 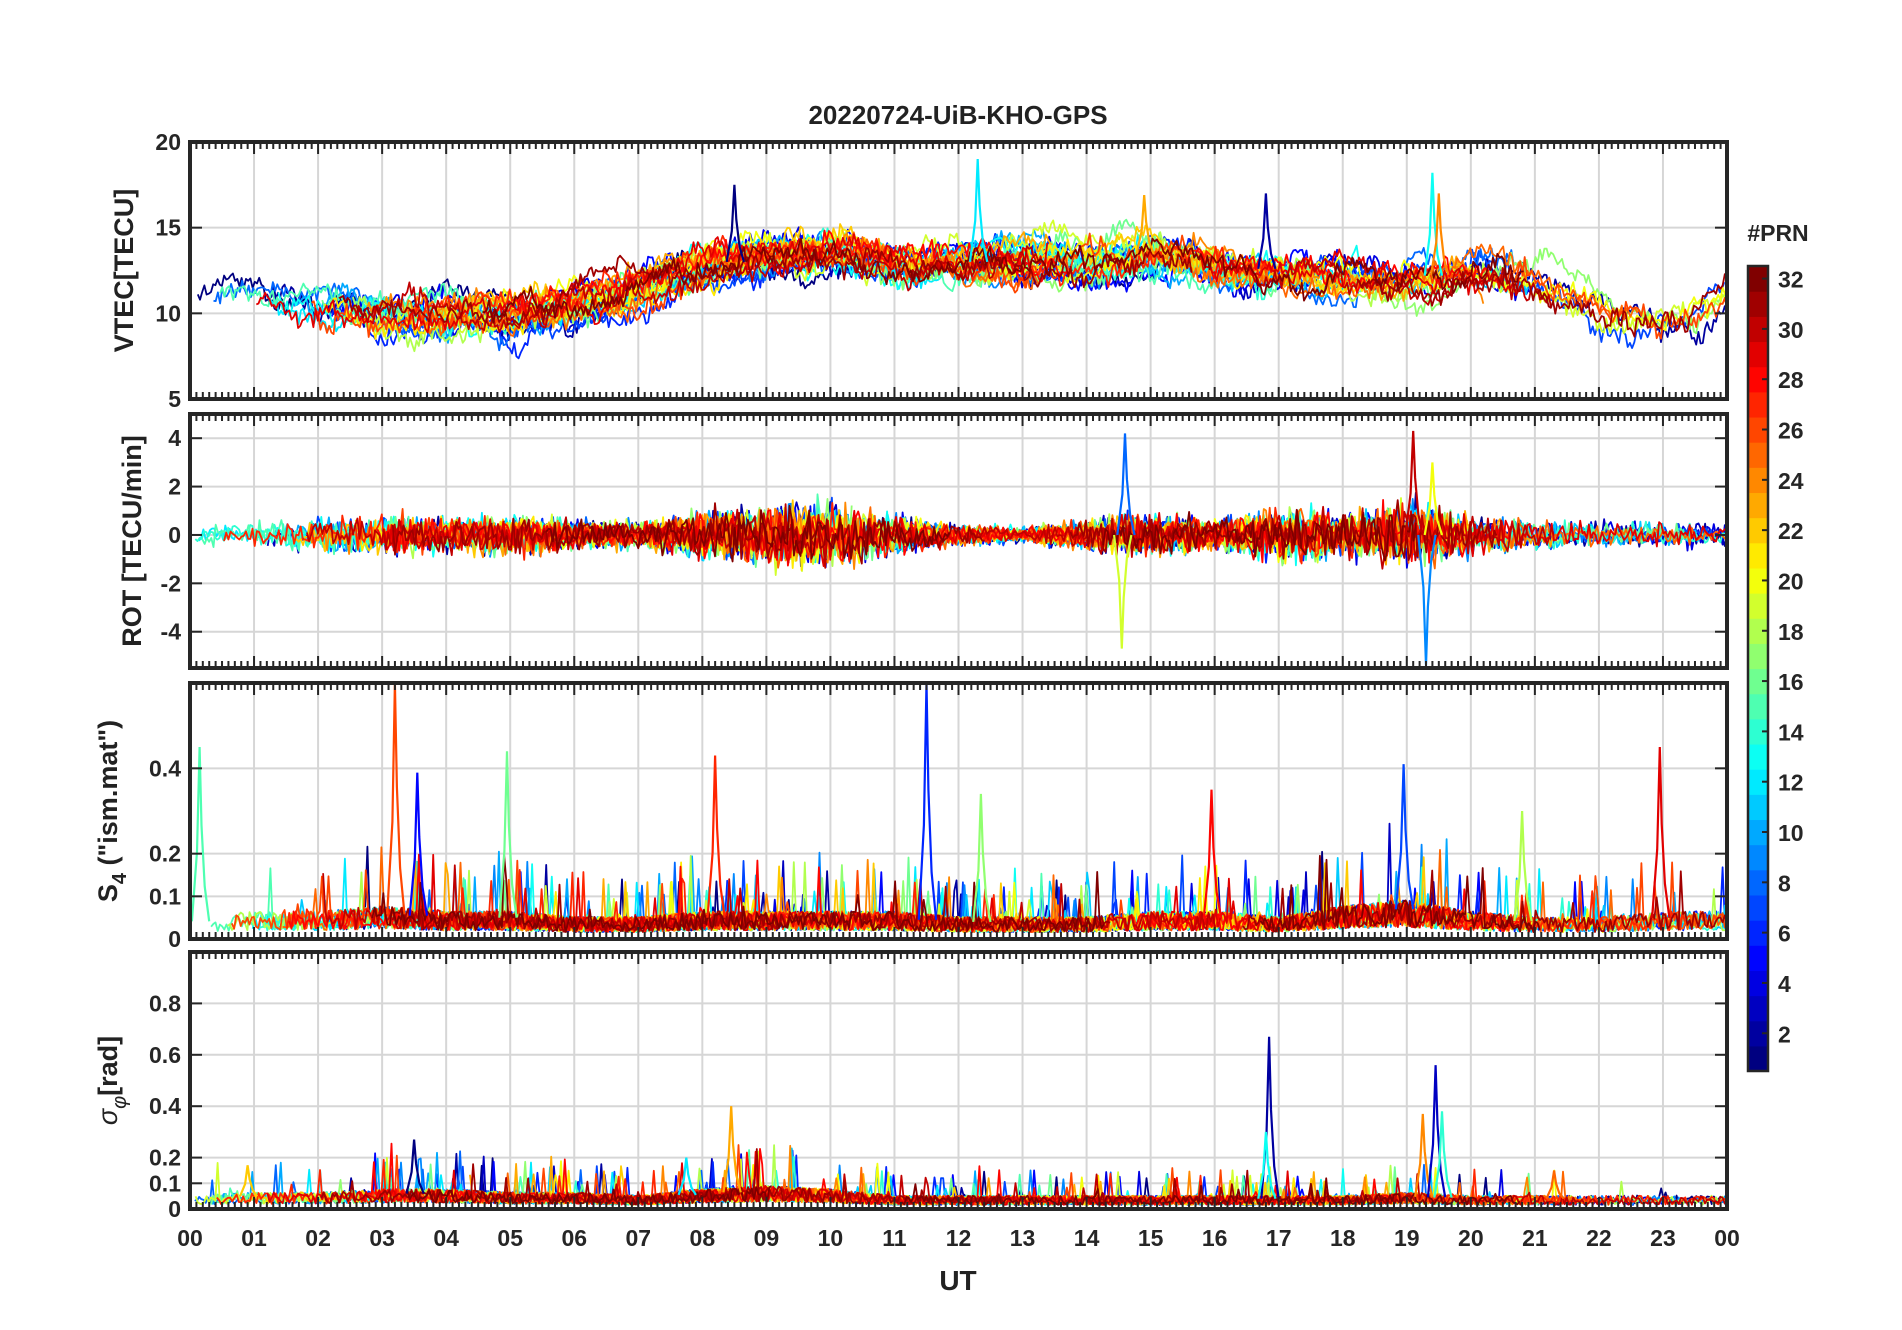 What do you see at coordinates (1791, 280) in the screenshot?
I see `colorbar-tick-label: 32` at bounding box center [1791, 280].